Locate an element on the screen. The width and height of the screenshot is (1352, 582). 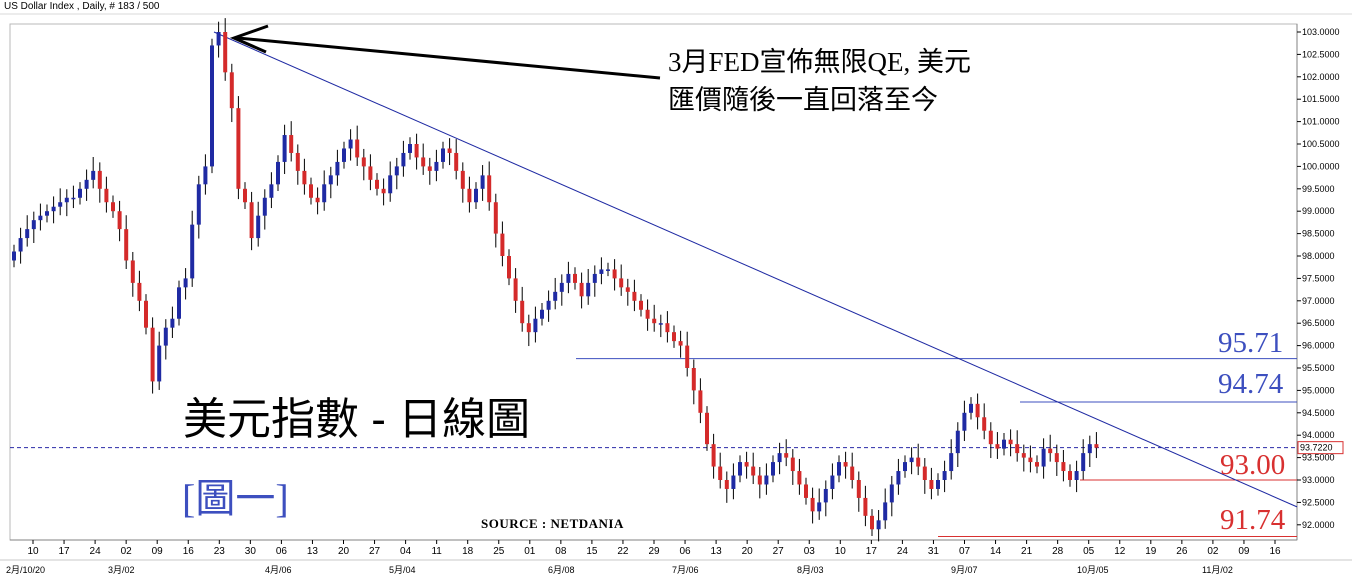
annotation-line-2: 匯價隨後一直回落至今 is located at coordinates (803, 100).